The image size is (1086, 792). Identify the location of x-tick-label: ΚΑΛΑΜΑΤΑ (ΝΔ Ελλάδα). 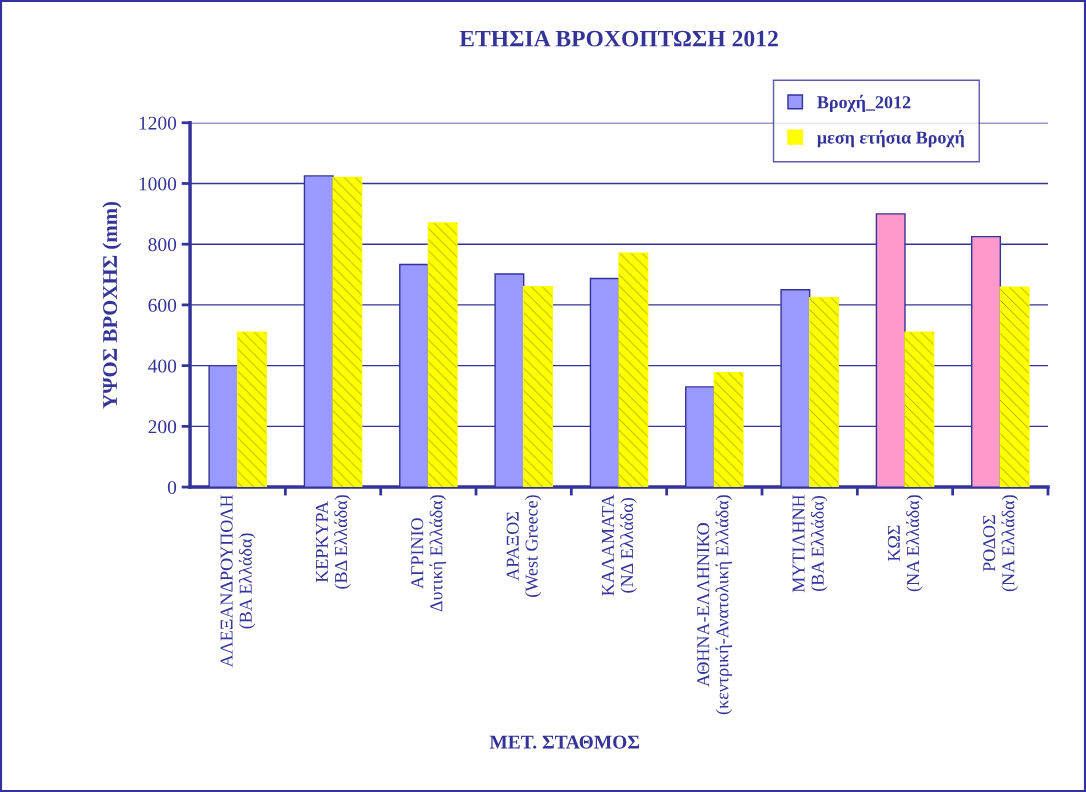
(619, 545).